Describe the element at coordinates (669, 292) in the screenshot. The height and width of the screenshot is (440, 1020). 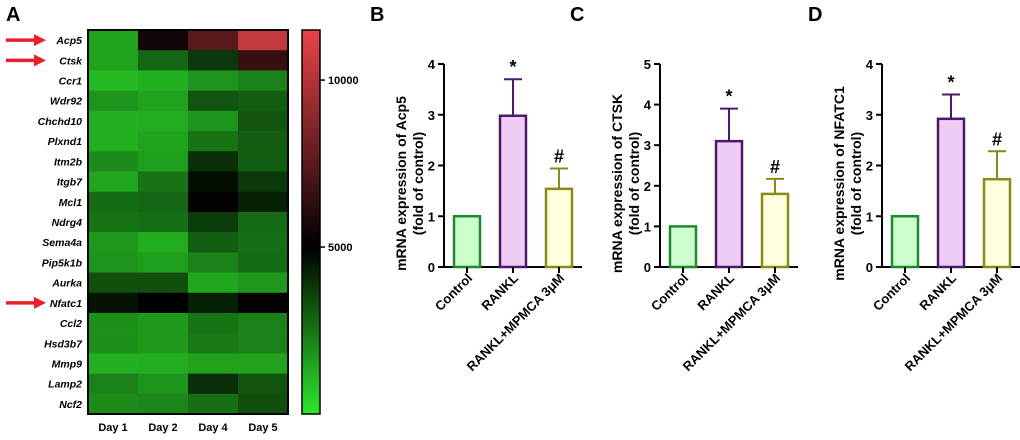
I see `x-category-label: Control` at that location.